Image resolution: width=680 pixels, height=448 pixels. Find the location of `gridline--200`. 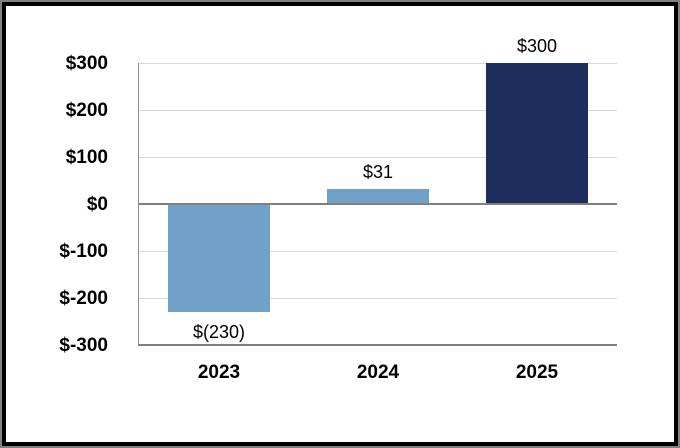

gridline--200 is located at coordinates (378, 298).